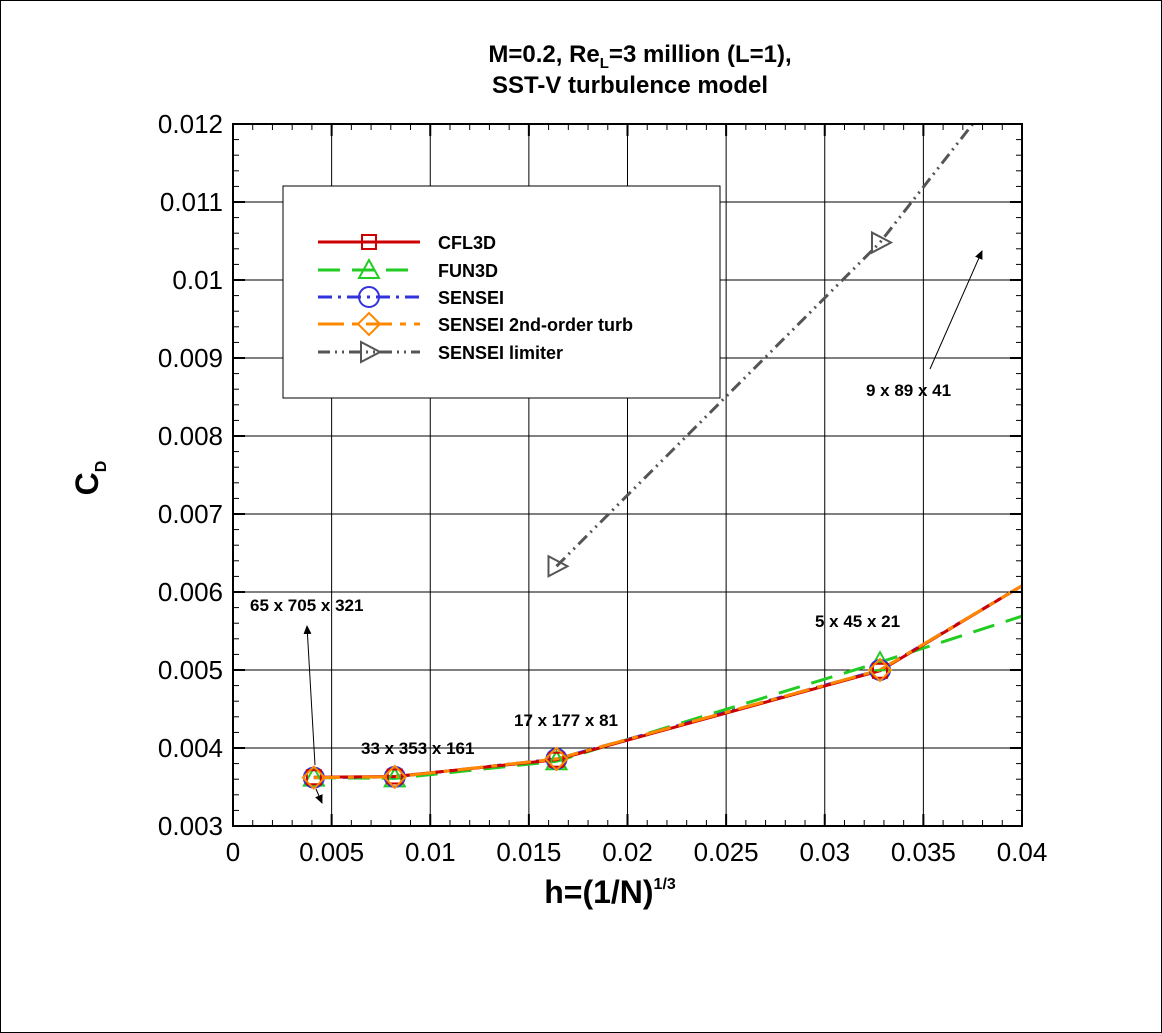 This screenshot has width=1162, height=1033. What do you see at coordinates (430, 852) in the screenshot?
I see `x-tick-label: 0.01` at bounding box center [430, 852].